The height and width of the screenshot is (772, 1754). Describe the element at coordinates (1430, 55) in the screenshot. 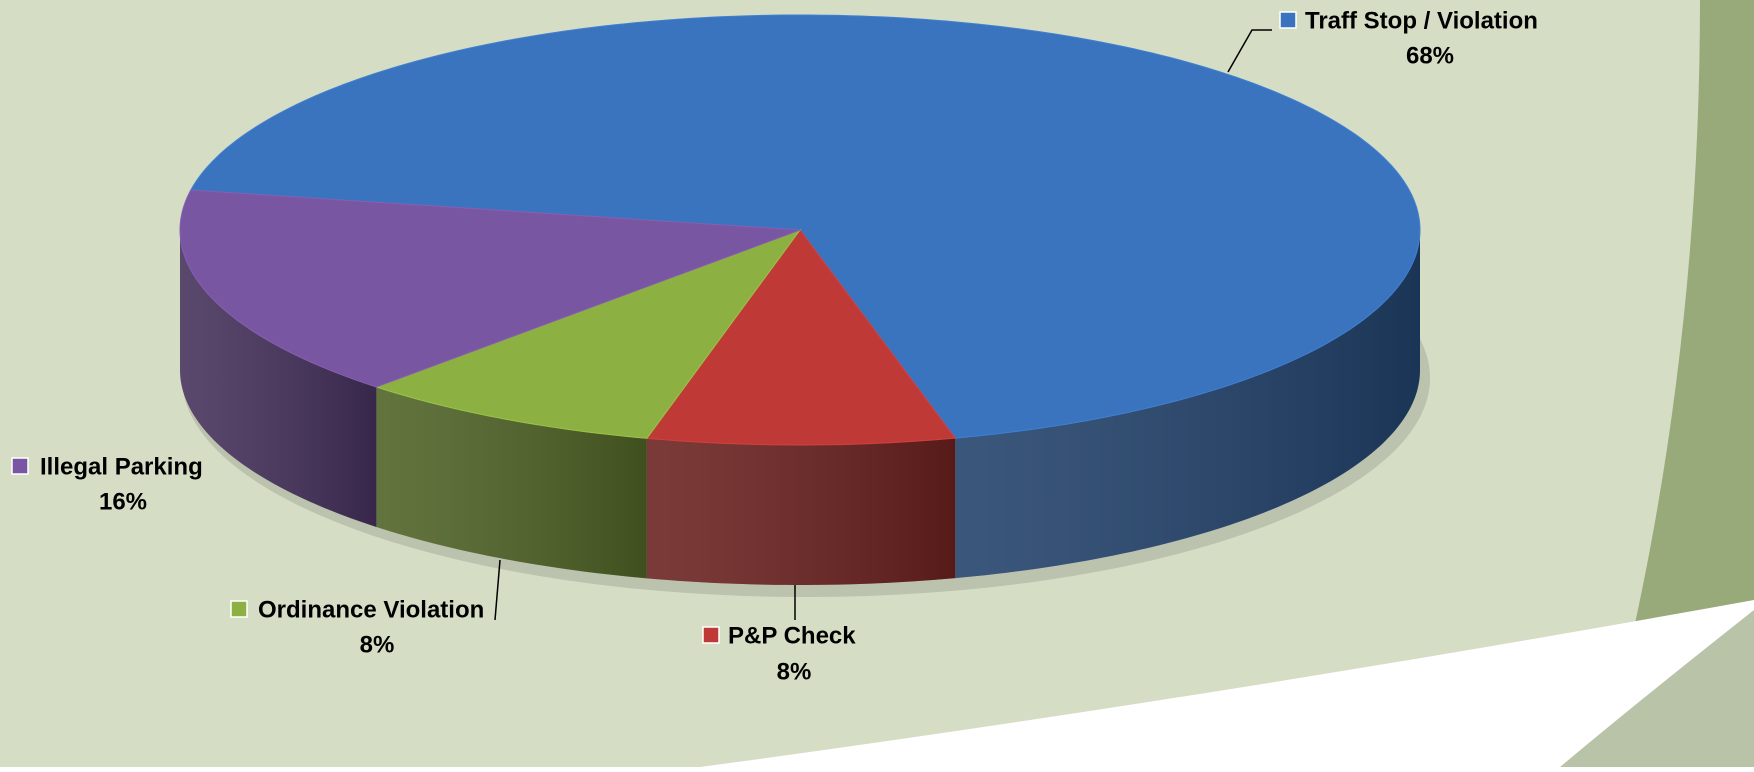

I see `value-label: 68%` at that location.